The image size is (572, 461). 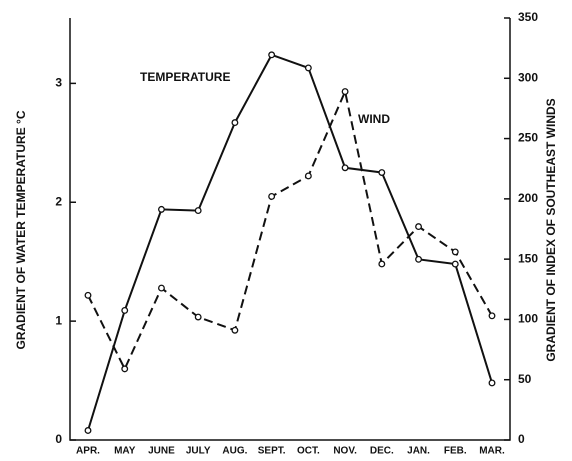 I want to click on y2-axis-label: GRADIENT OF INDEX OF SOUTHEAST WINDS, so click(x=551, y=229).